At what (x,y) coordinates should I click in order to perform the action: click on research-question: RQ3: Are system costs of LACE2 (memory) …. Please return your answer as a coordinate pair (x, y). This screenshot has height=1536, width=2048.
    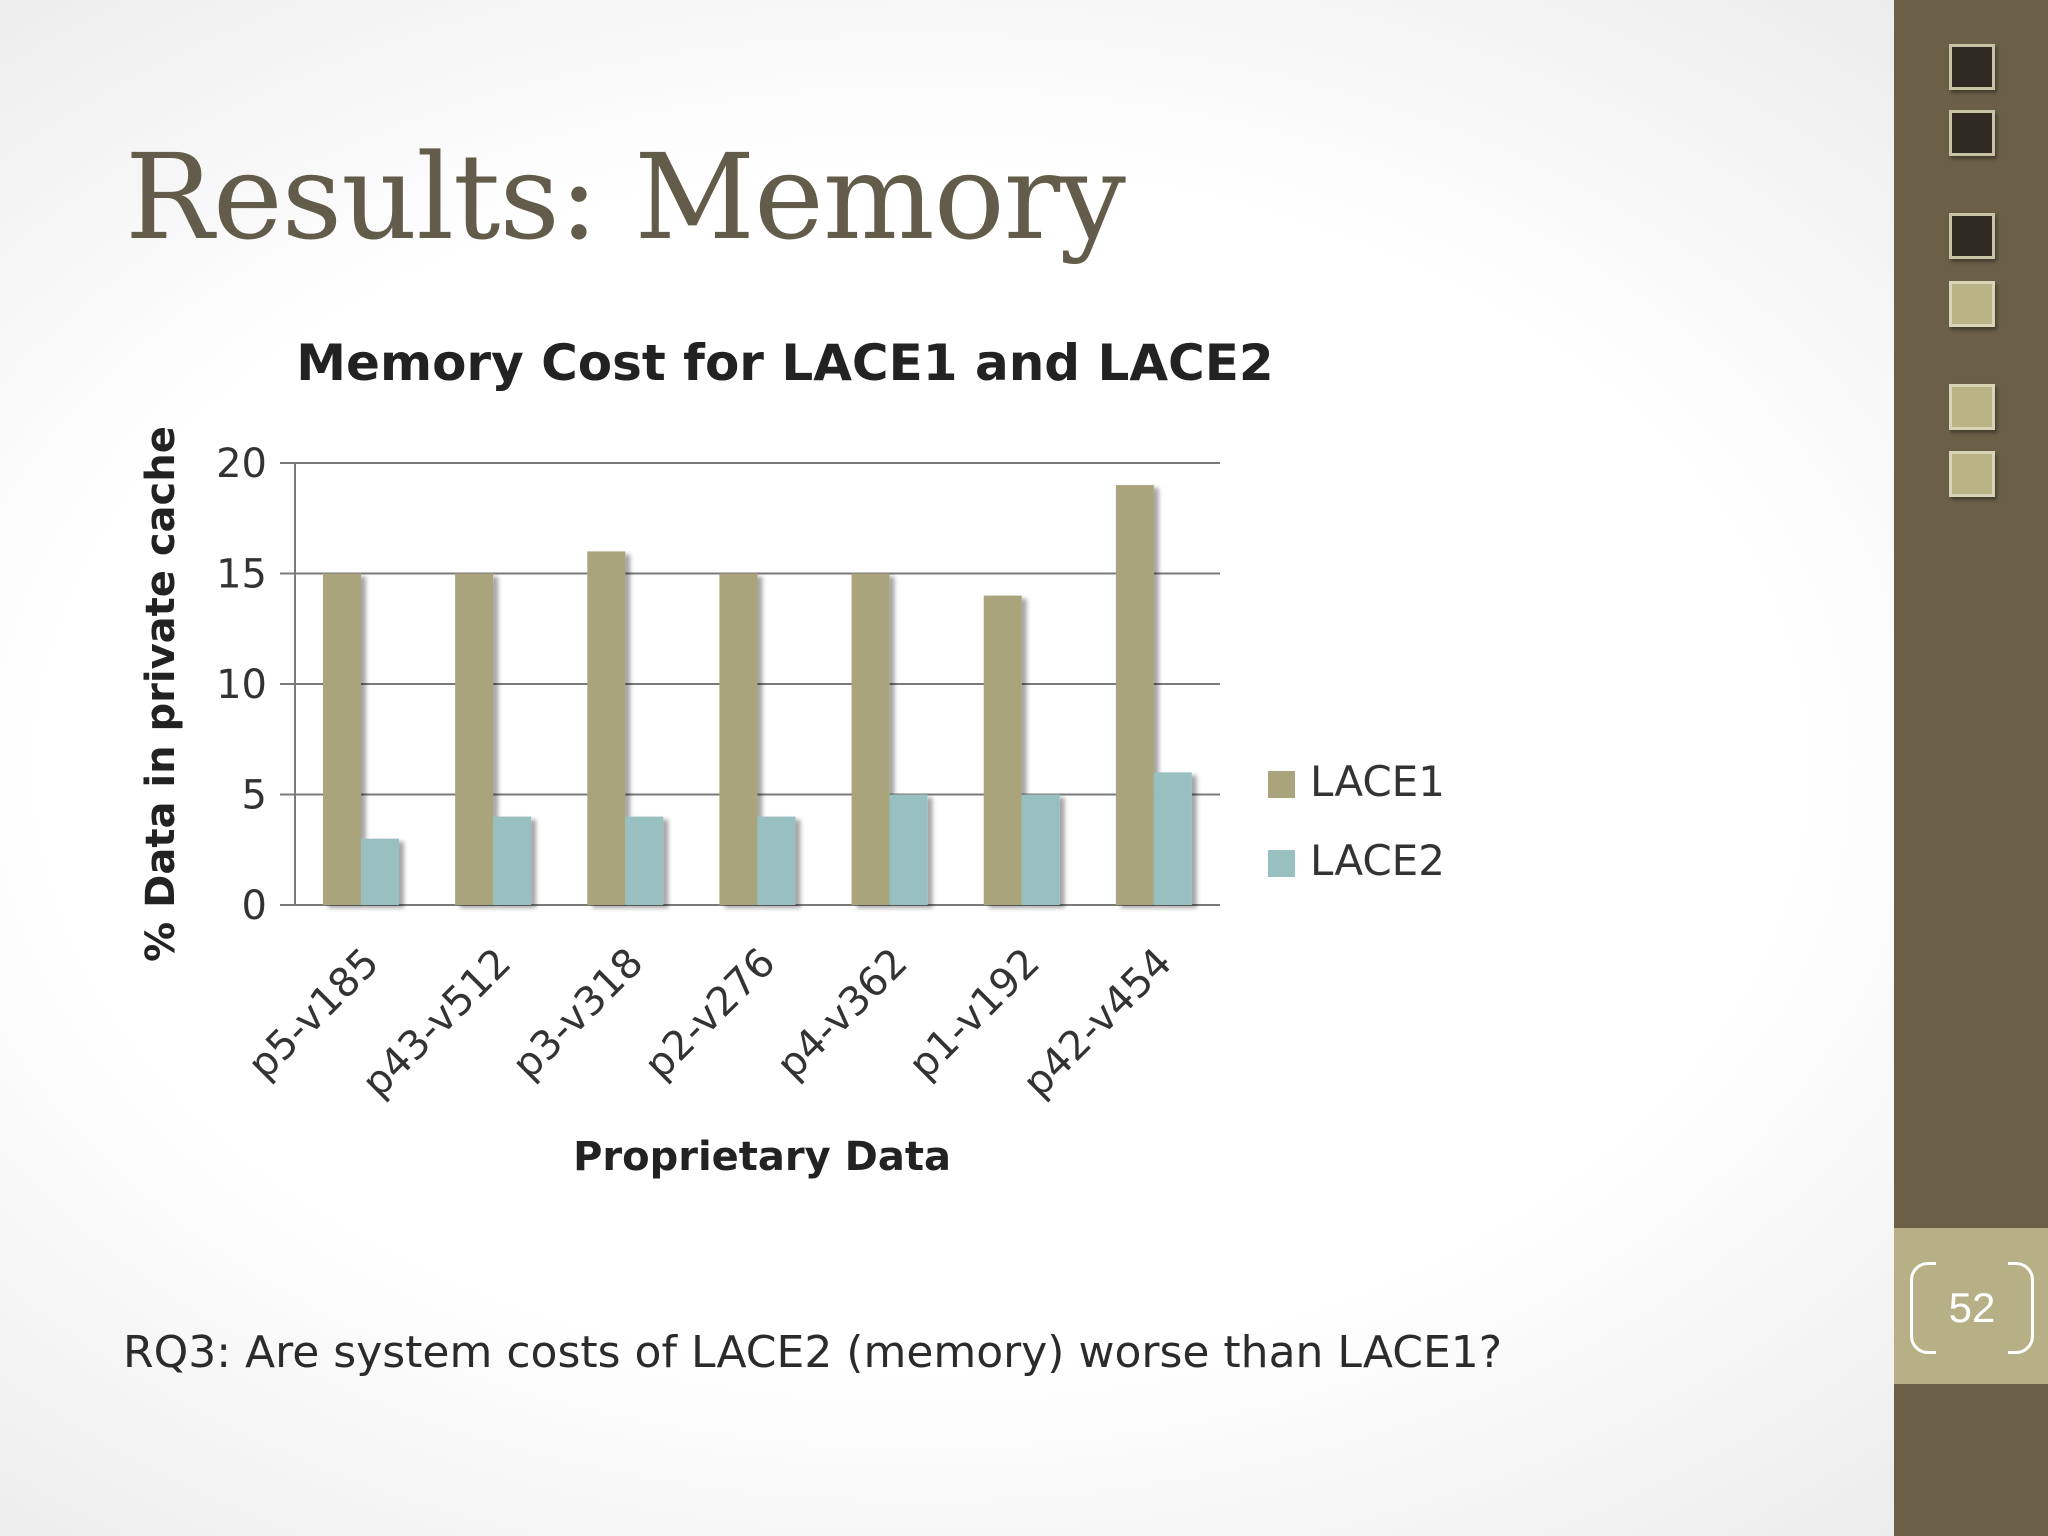
    Looking at the image, I should click on (813, 1352).